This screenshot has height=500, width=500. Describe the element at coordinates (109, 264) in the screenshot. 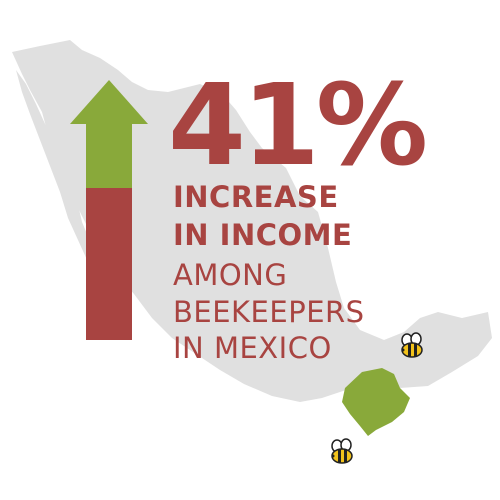

I see `arrow-shaft` at that location.